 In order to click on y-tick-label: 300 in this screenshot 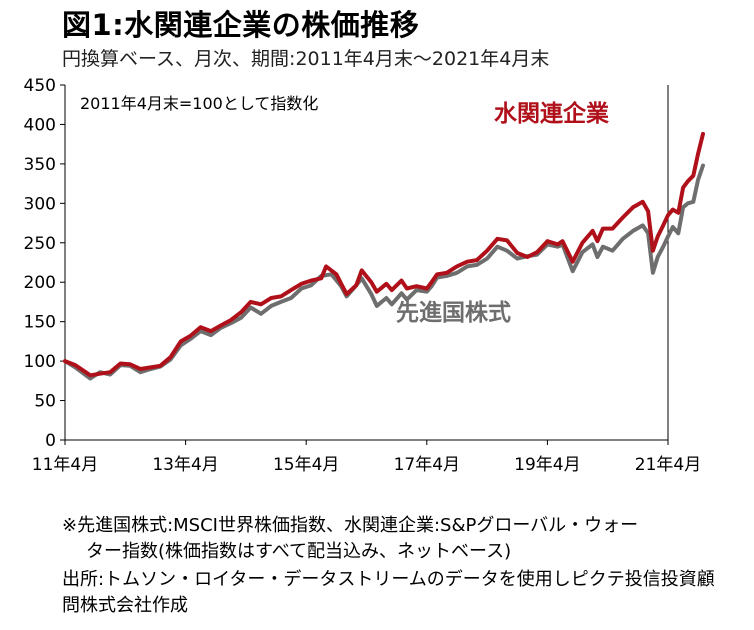, I will do `click(40, 204)`.